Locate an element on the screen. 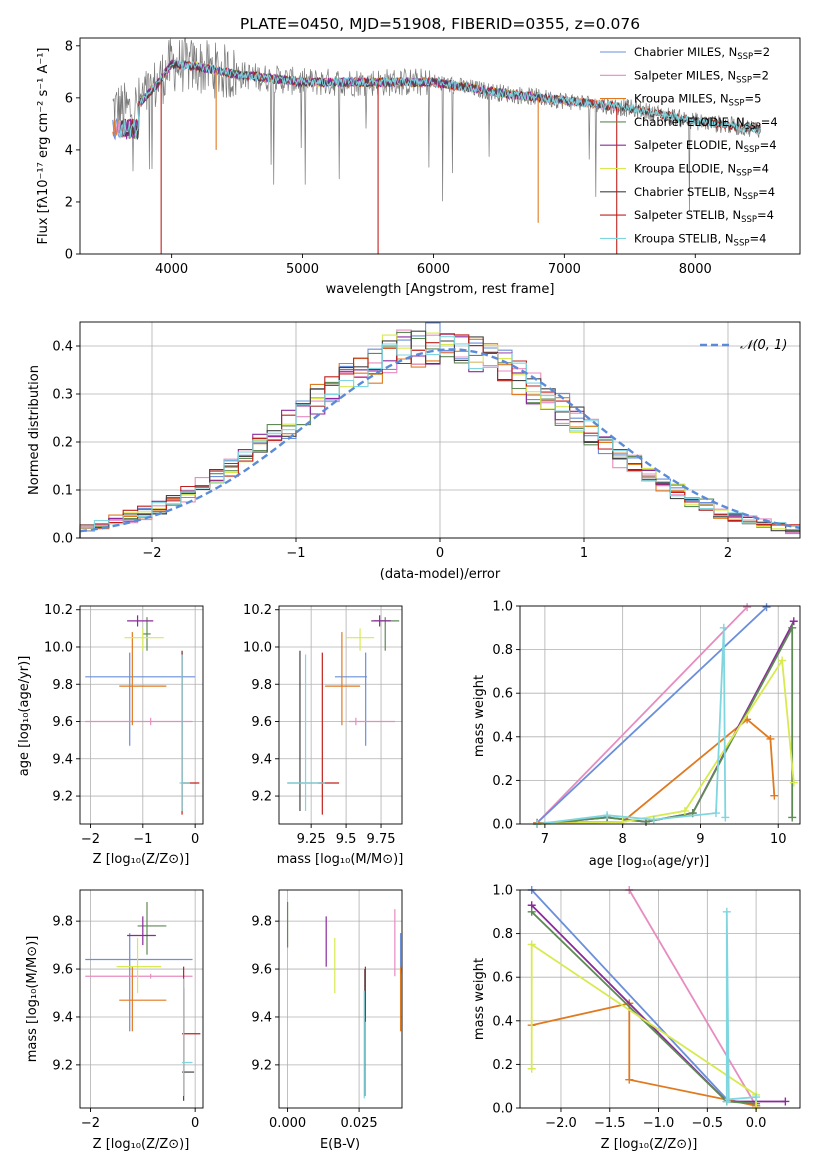 Image resolution: width=819 pixels, height=1170 pixels. residuals-xtick-label: 1 is located at coordinates (584, 553).